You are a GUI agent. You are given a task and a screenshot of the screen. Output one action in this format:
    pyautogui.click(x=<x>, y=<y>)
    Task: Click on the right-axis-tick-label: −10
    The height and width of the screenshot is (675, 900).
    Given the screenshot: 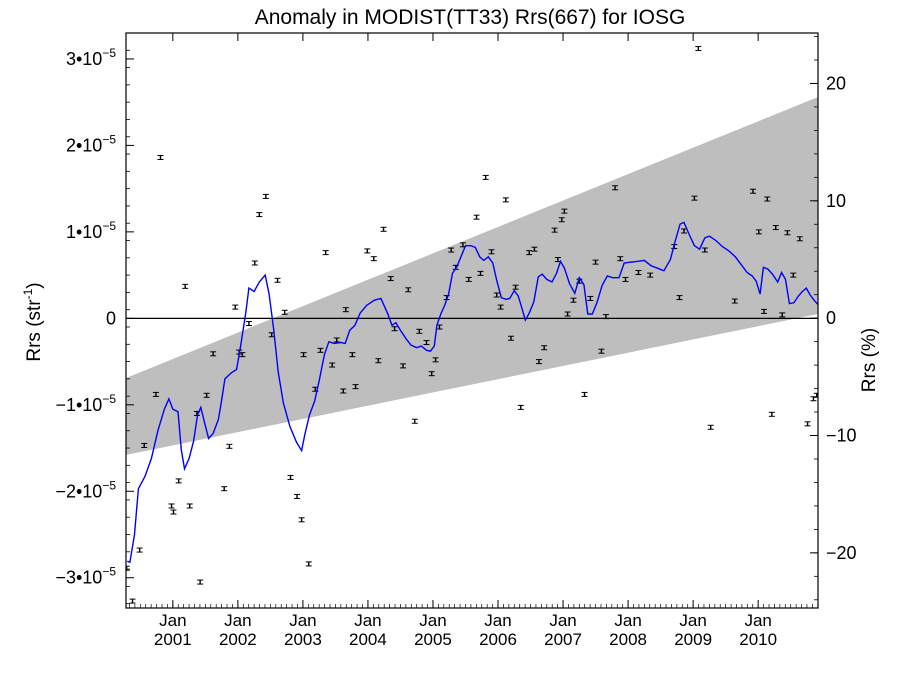 What is the action you would take?
    pyautogui.click(x=841, y=436)
    